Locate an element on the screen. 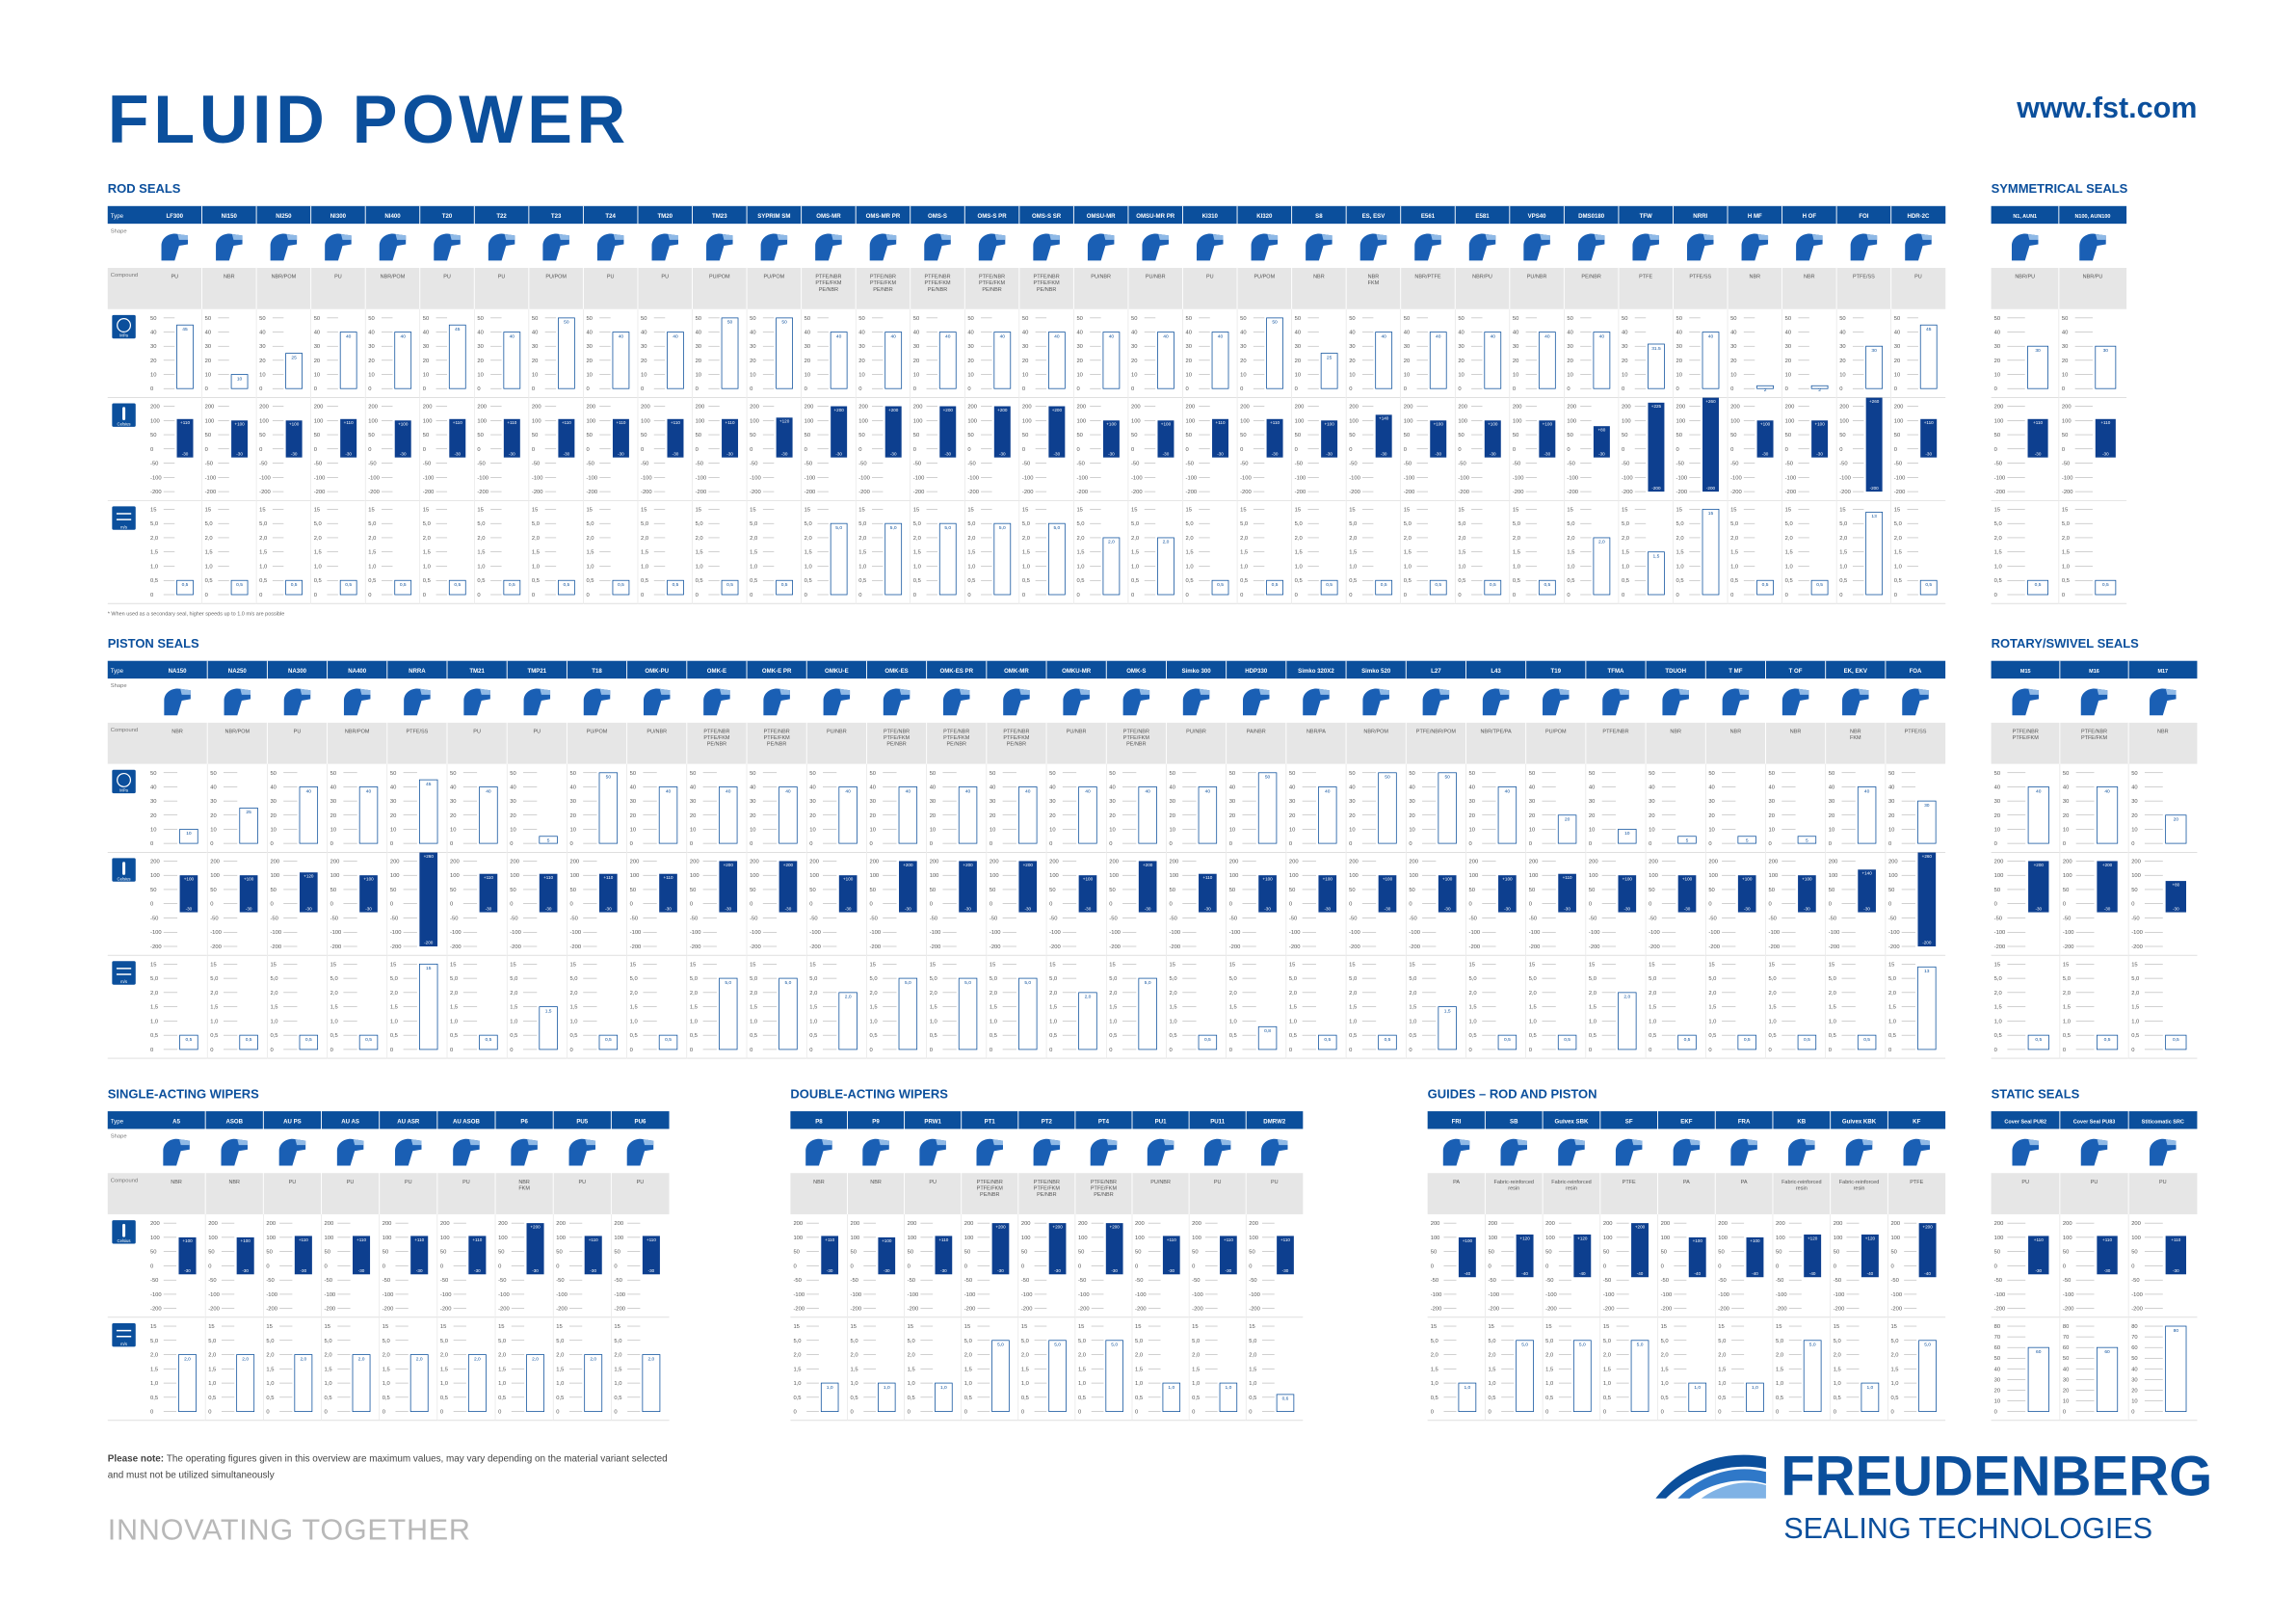 The width and height of the screenshot is (2296, 1622). value-label: 0,6 is located at coordinates (1286, 1399).